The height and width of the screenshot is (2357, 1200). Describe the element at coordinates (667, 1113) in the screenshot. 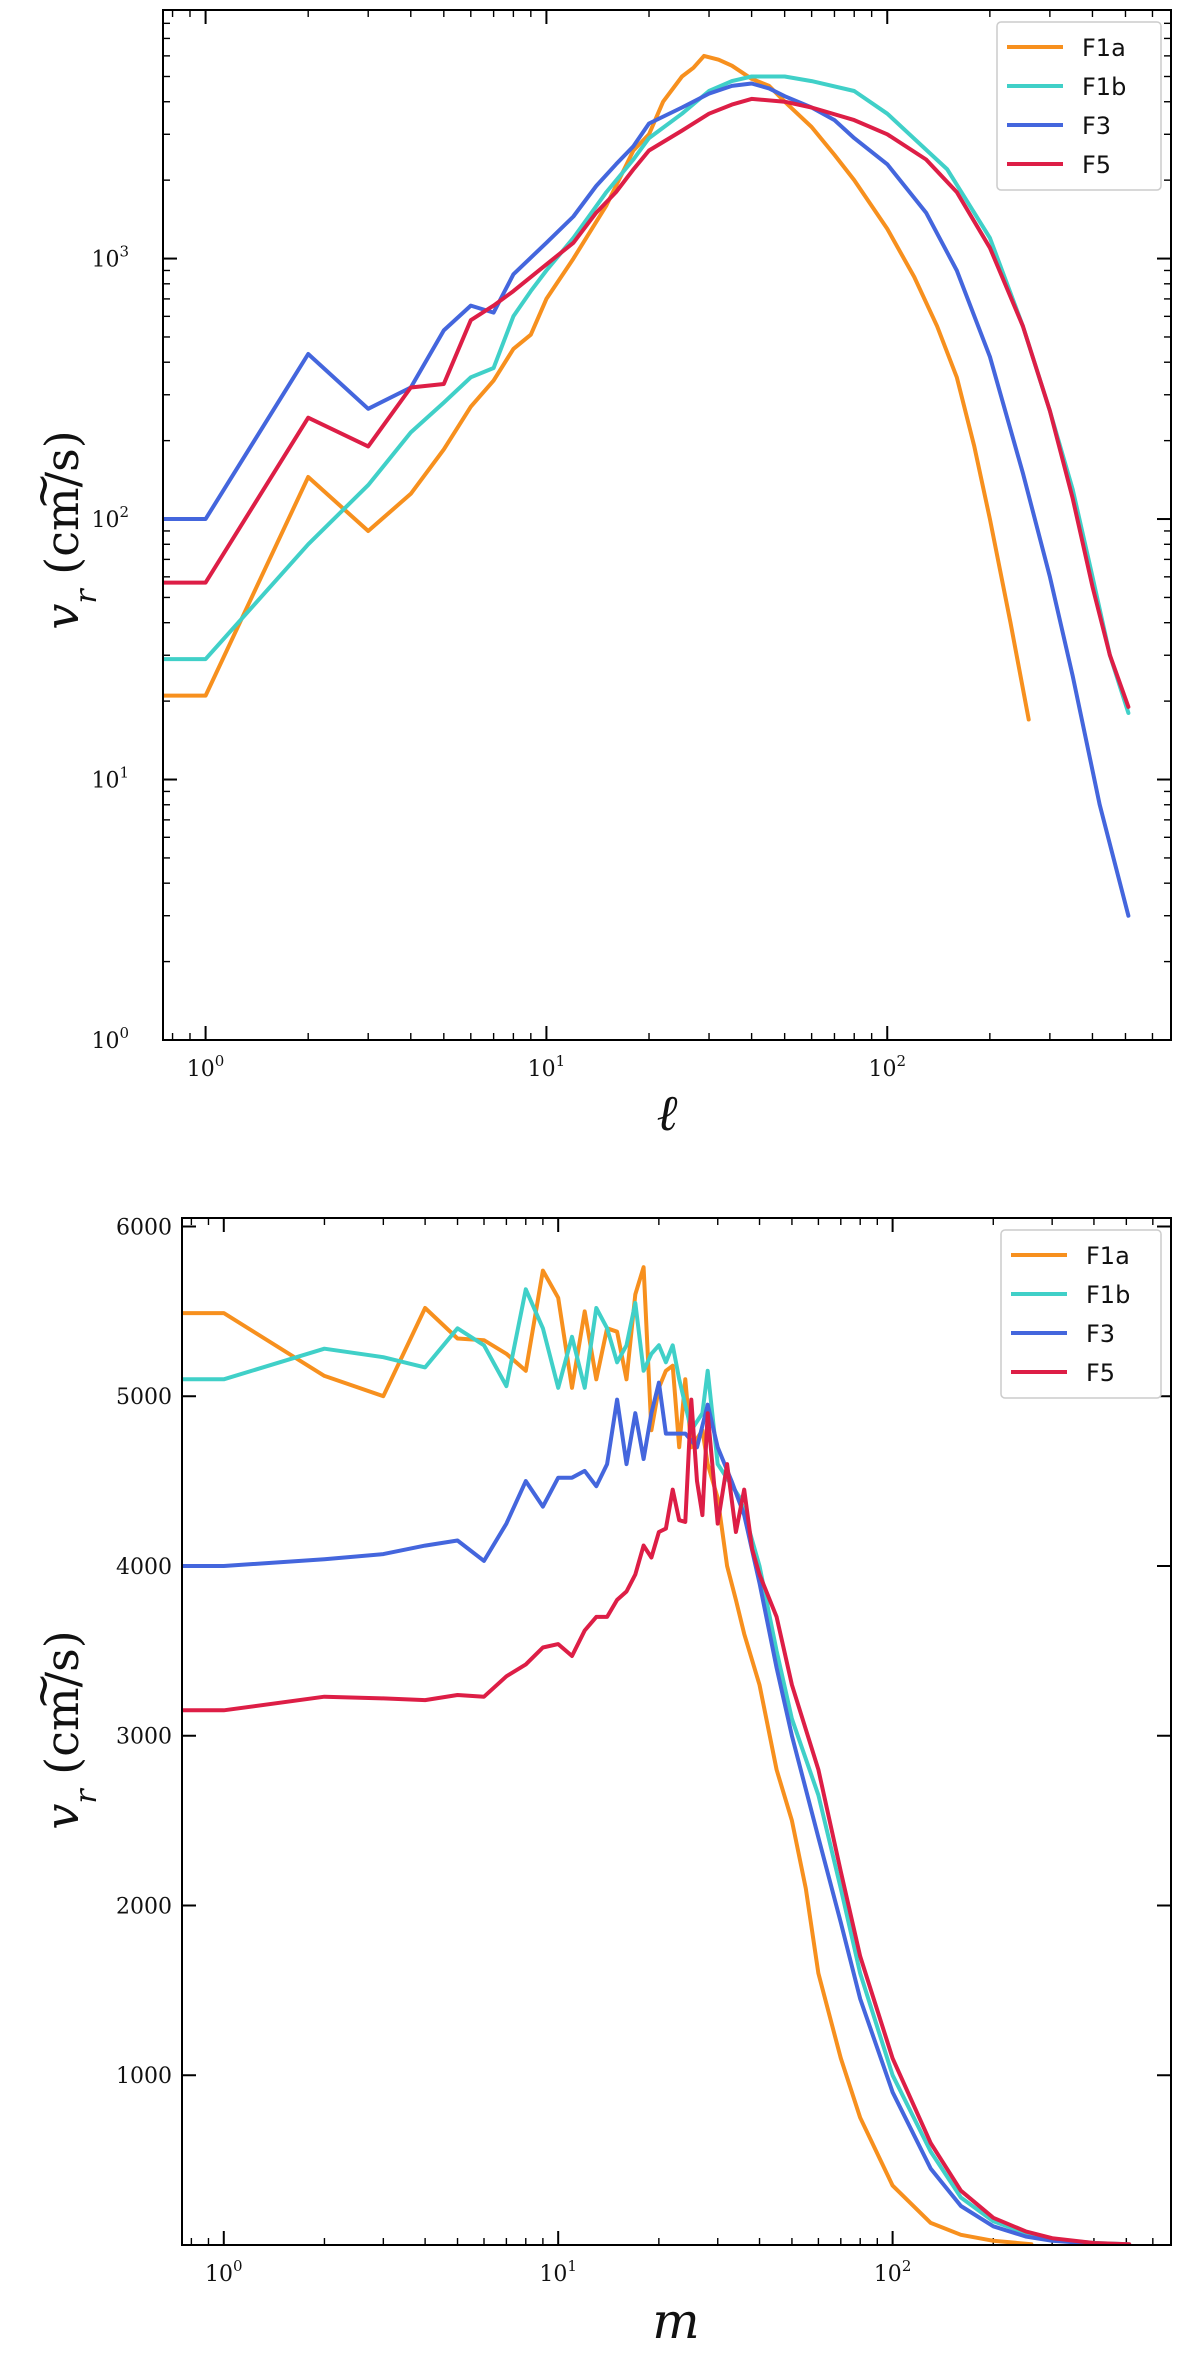

I see `top-chart-xlabel: ℓ` at that location.